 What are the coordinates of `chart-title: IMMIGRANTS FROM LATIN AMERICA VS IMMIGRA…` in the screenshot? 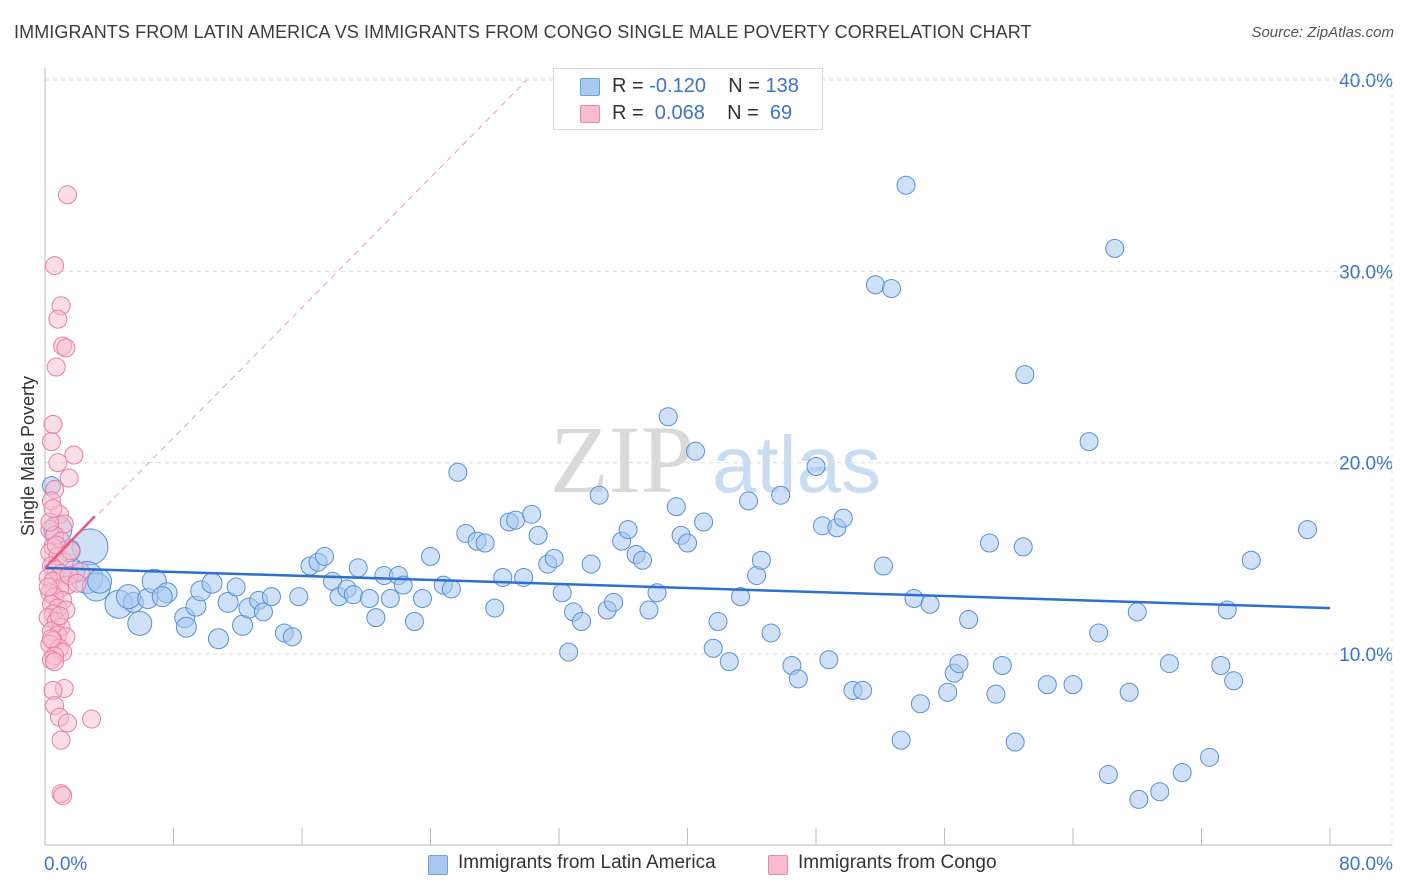 It's located at (523, 32).